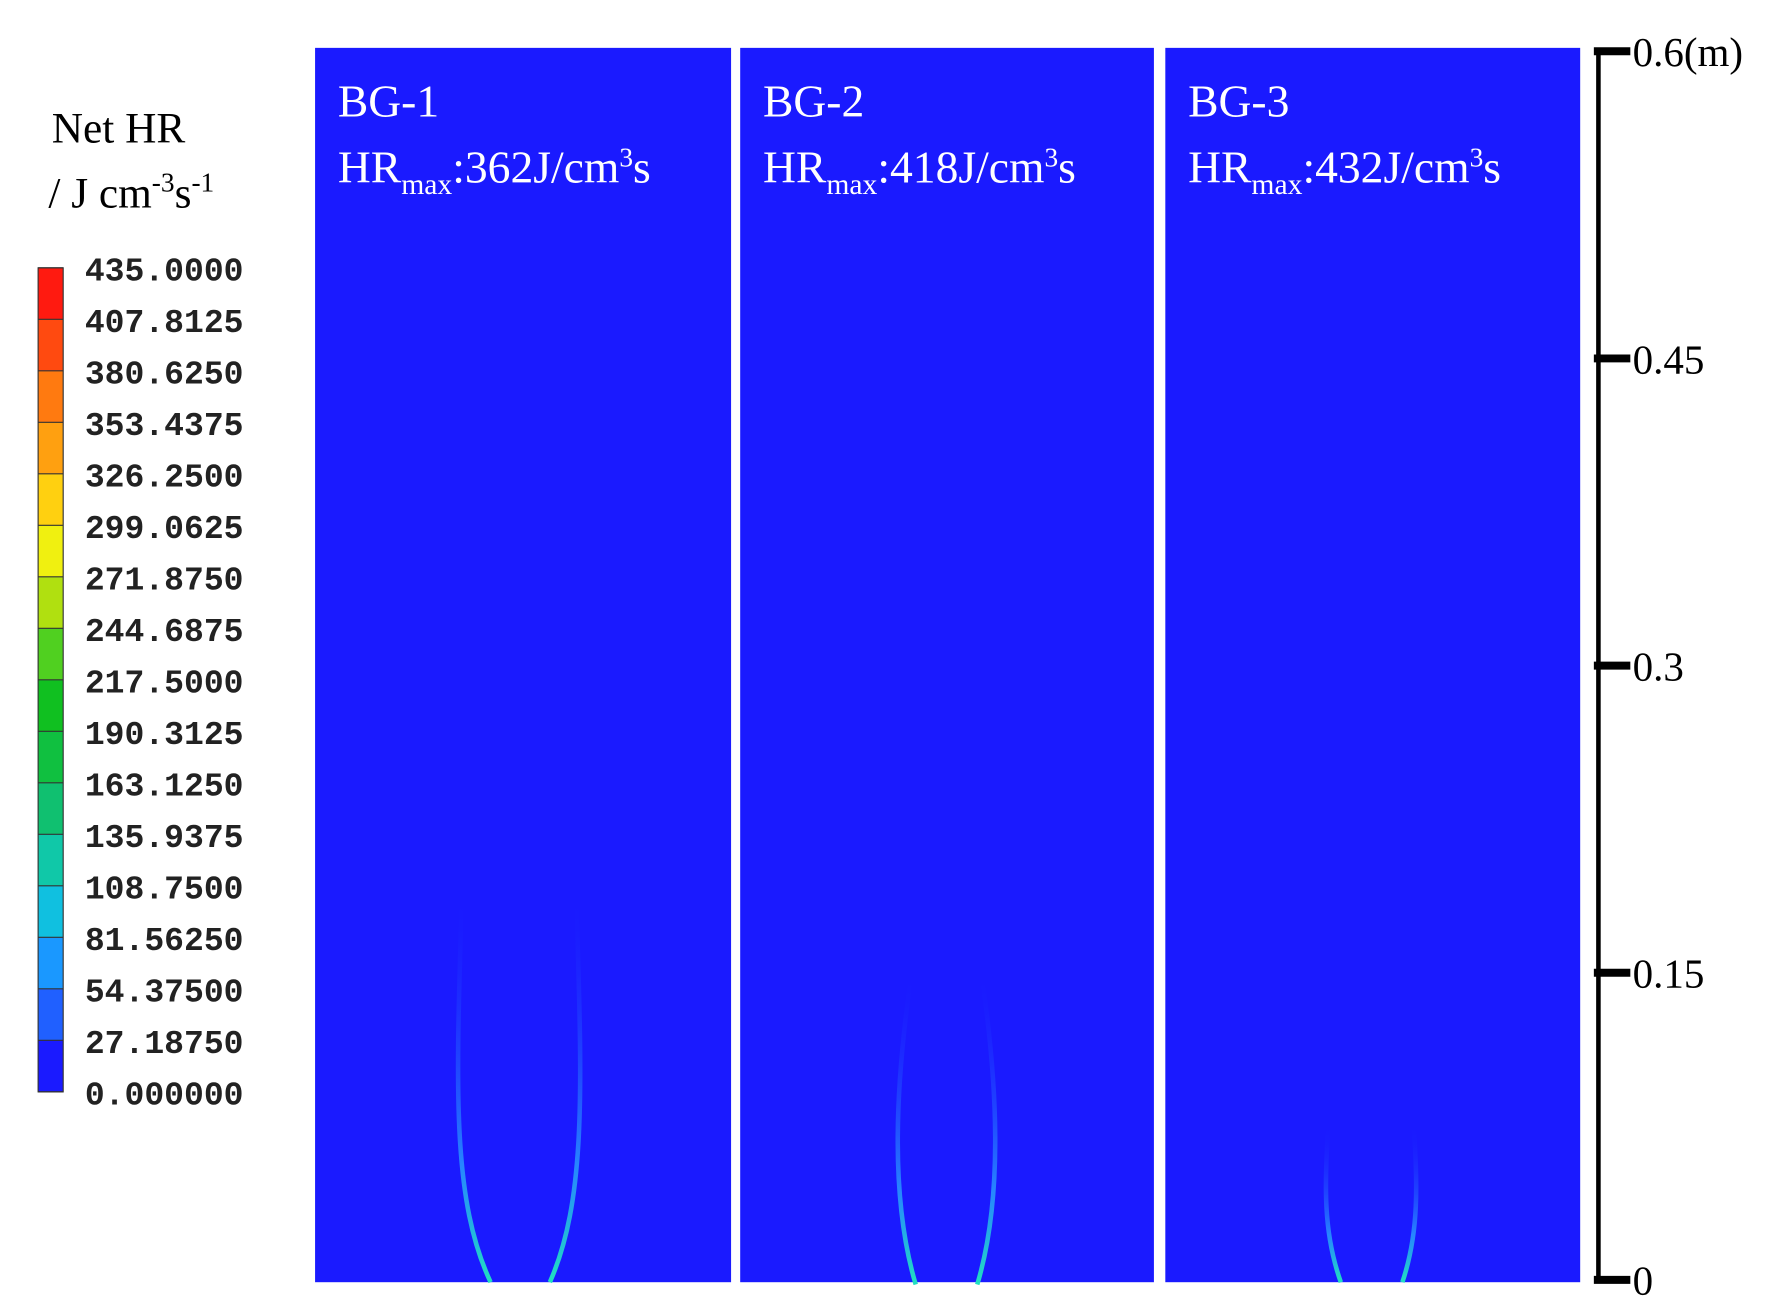 This screenshot has width=1779, height=1305. Describe the element at coordinates (164, 374) in the screenshot. I see `colorbar-label: 380.6250` at that location.